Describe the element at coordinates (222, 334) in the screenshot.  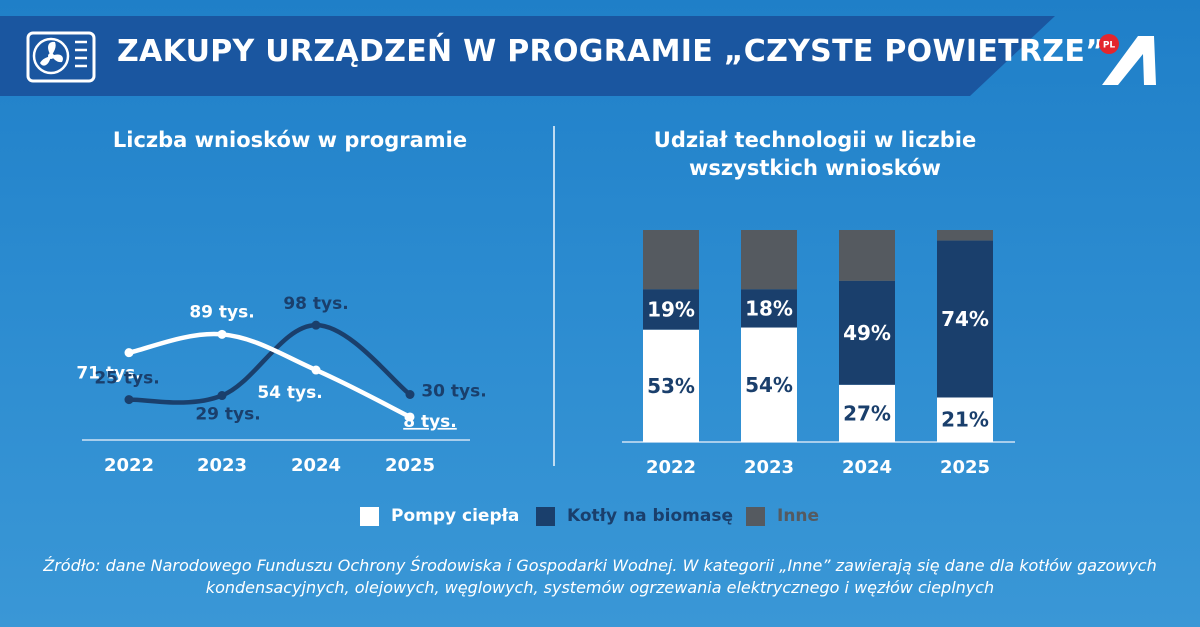
I see `point-white-series-2023` at that location.